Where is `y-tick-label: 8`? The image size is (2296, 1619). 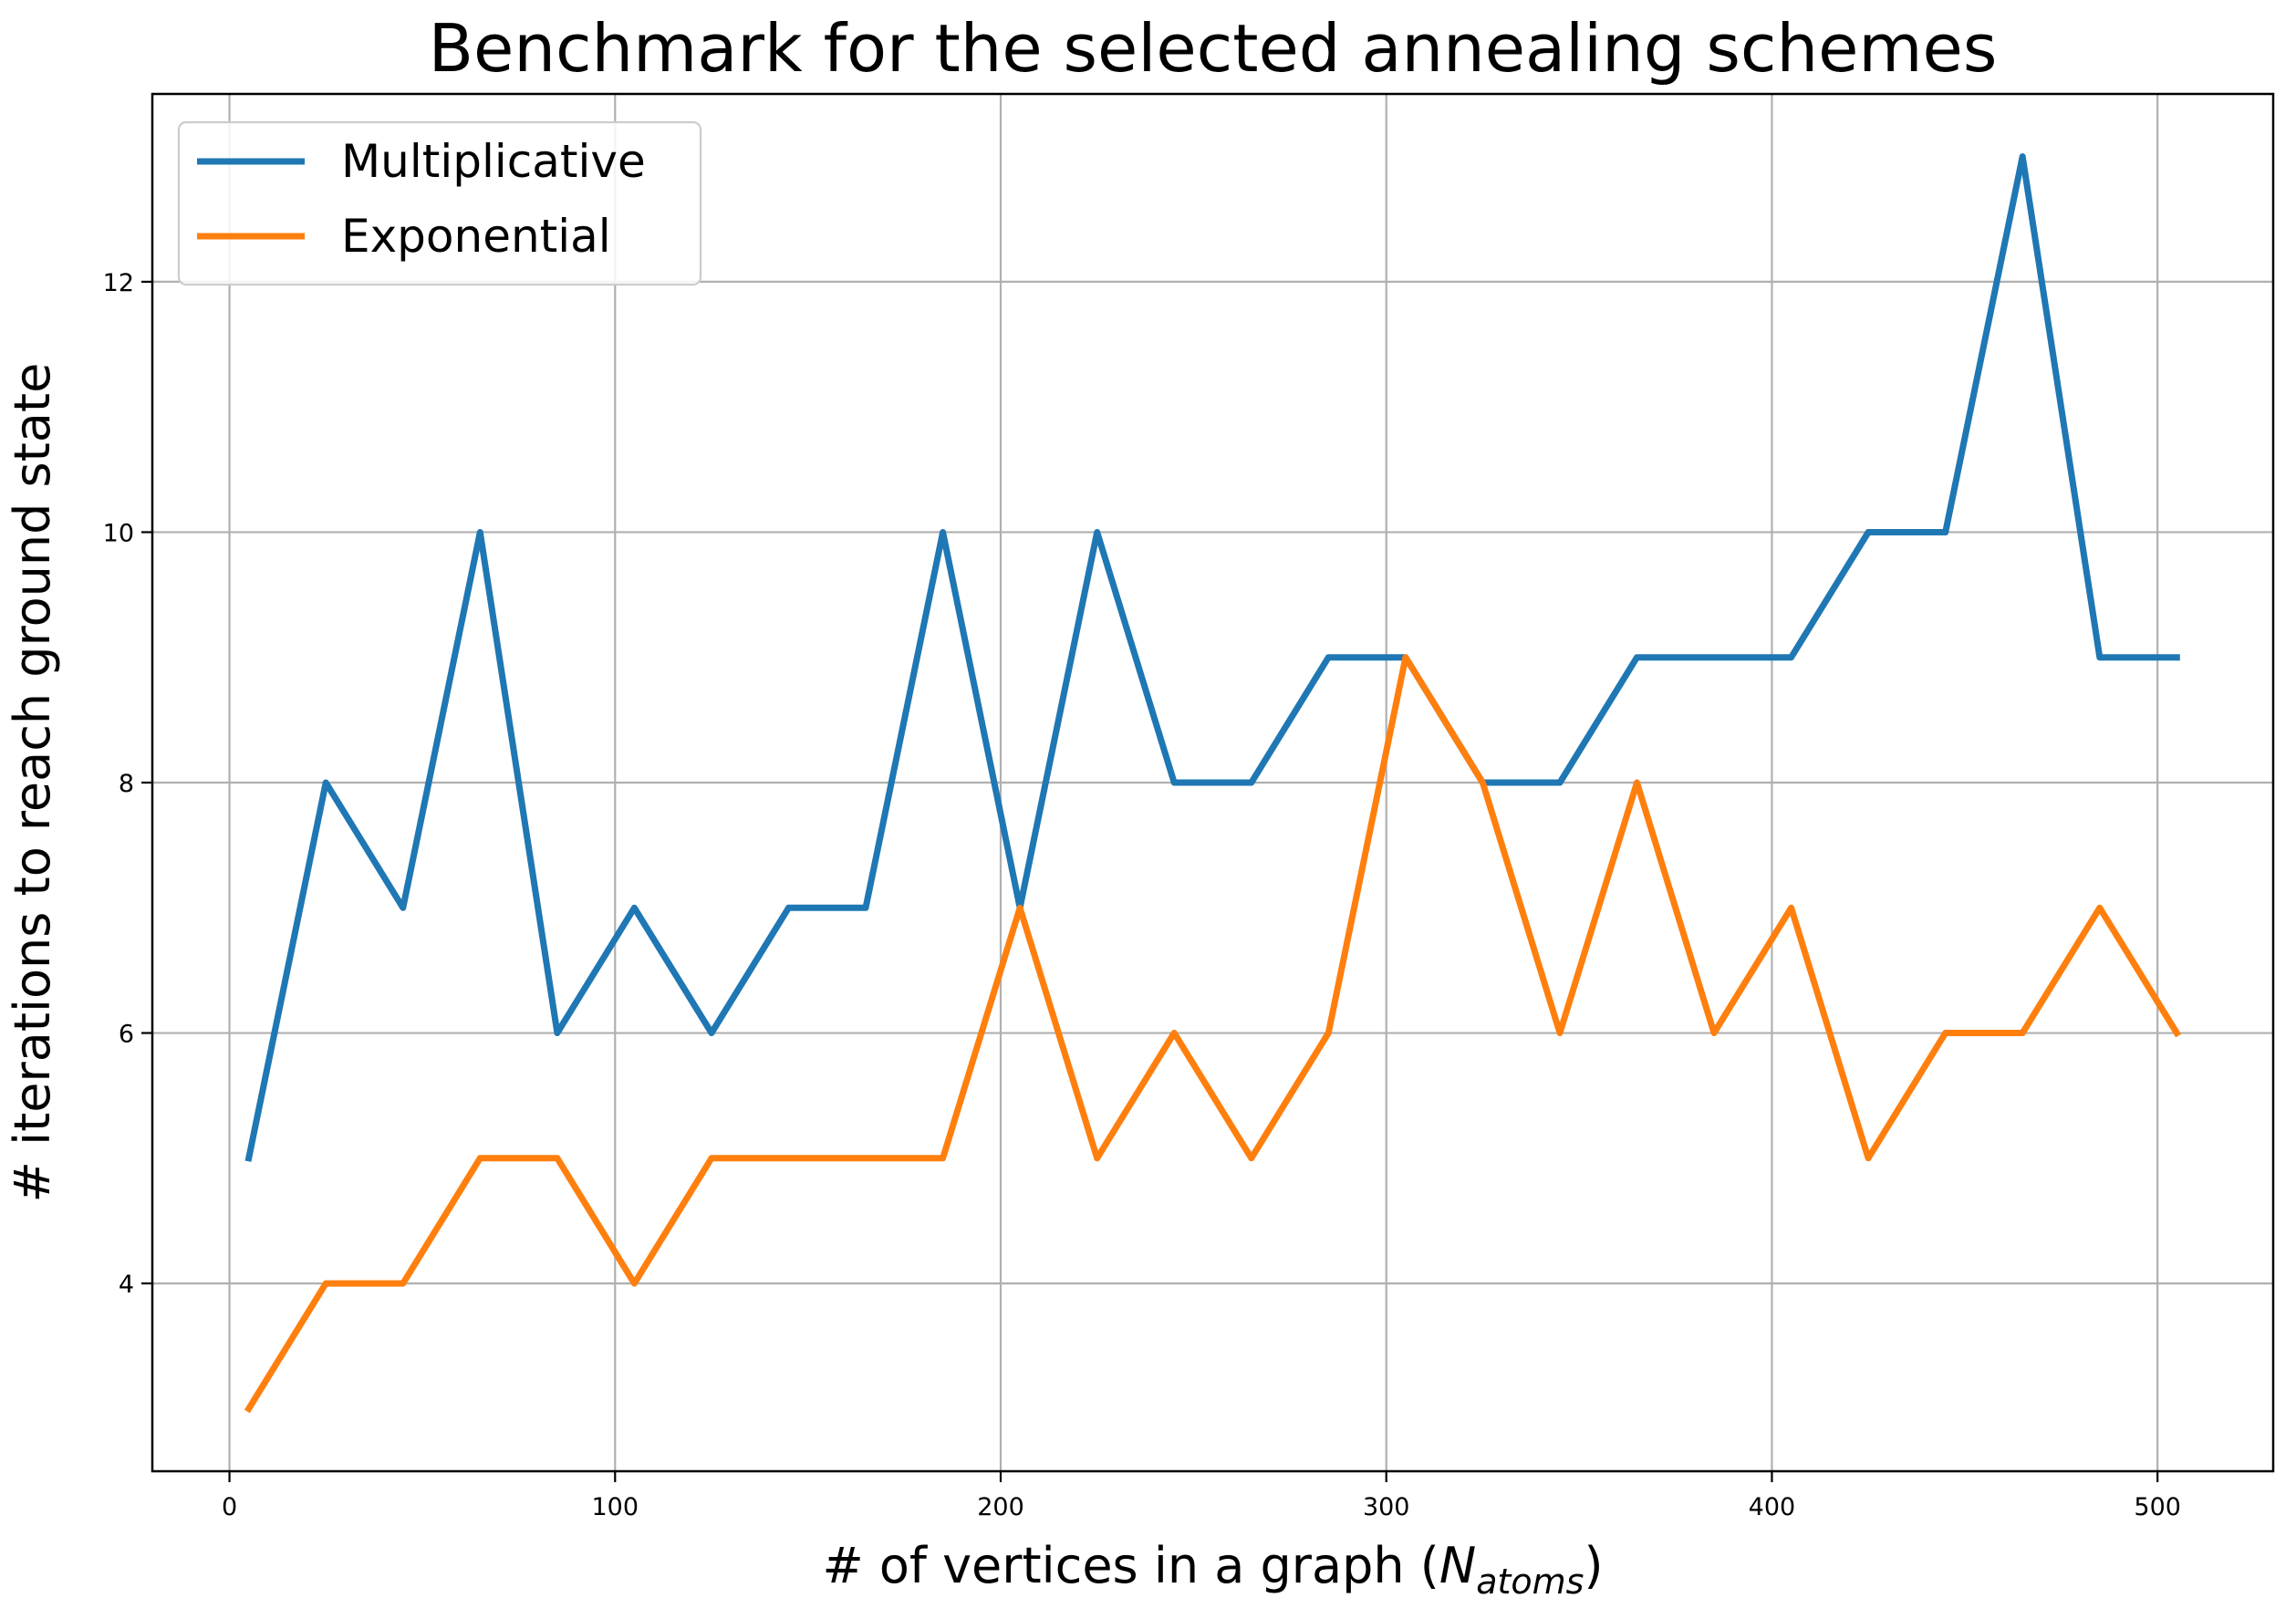
y-tick-label: 8 is located at coordinates (127, 784).